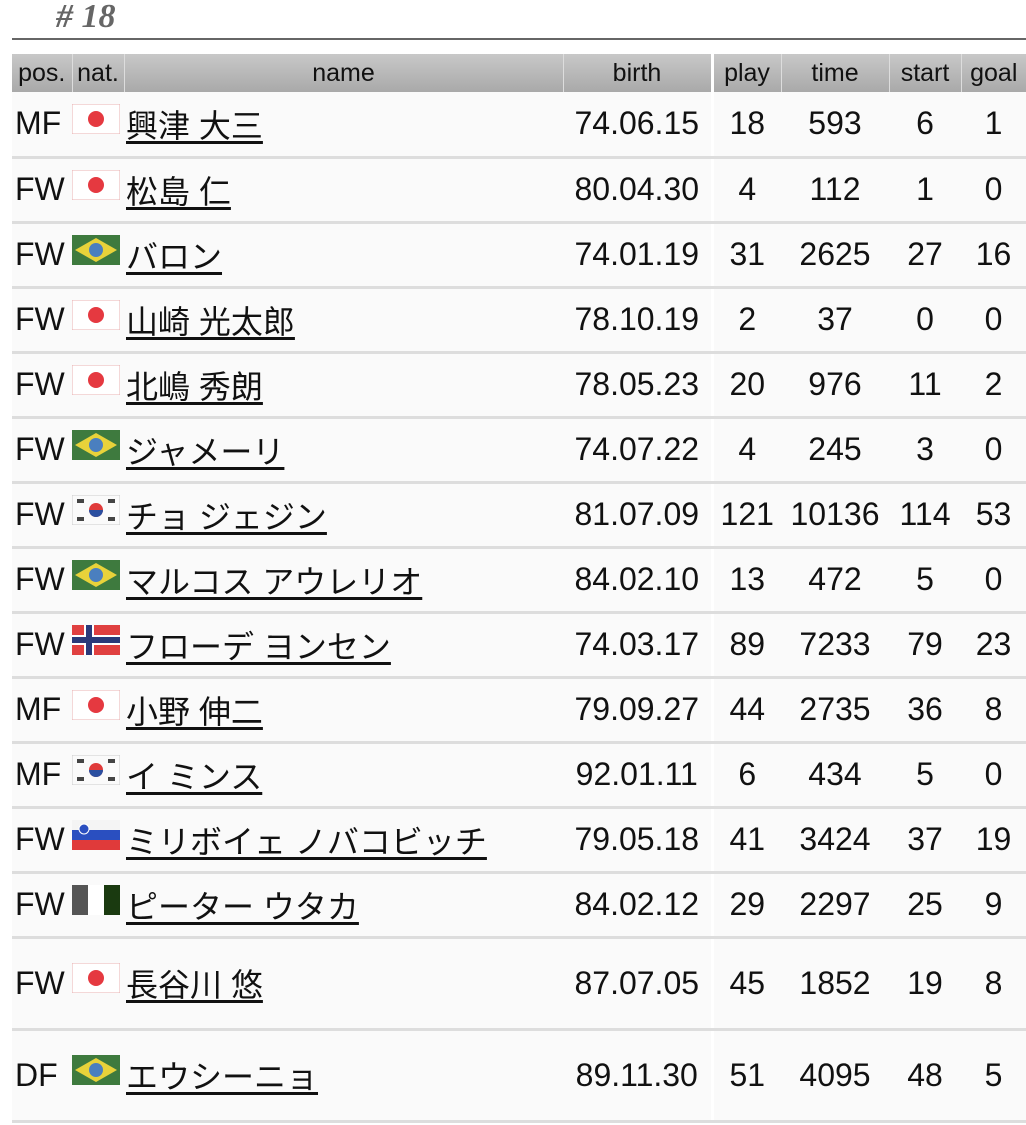  What do you see at coordinates (96, 899) in the screenshot?
I see `flag-nigeria-icon` at bounding box center [96, 899].